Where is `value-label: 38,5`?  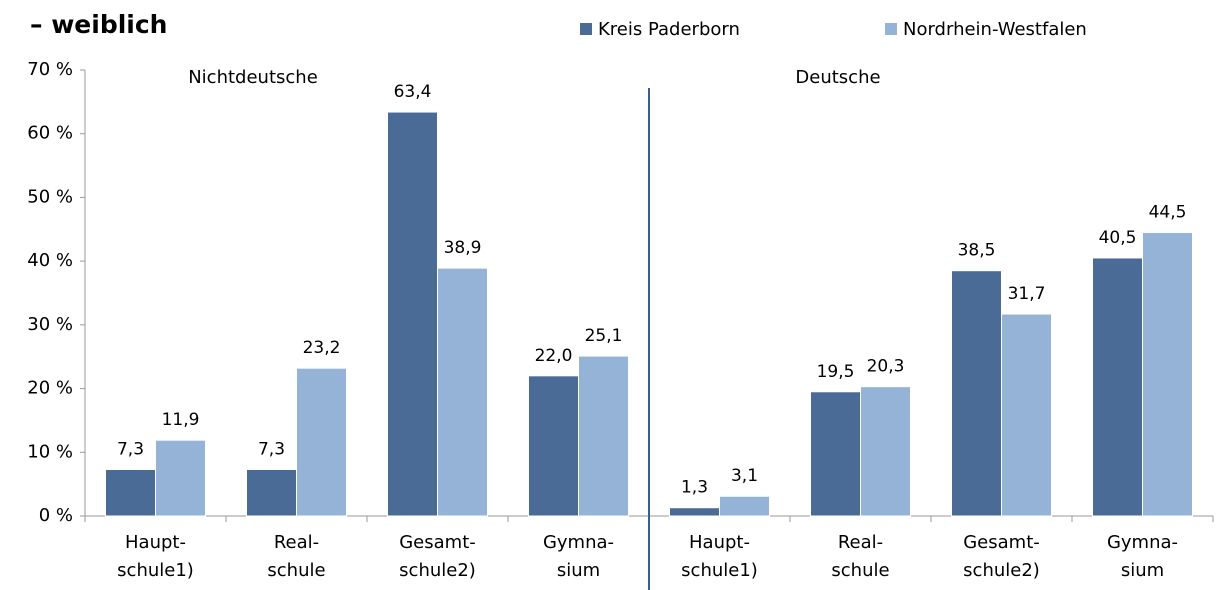 value-label: 38,5 is located at coordinates (977, 251).